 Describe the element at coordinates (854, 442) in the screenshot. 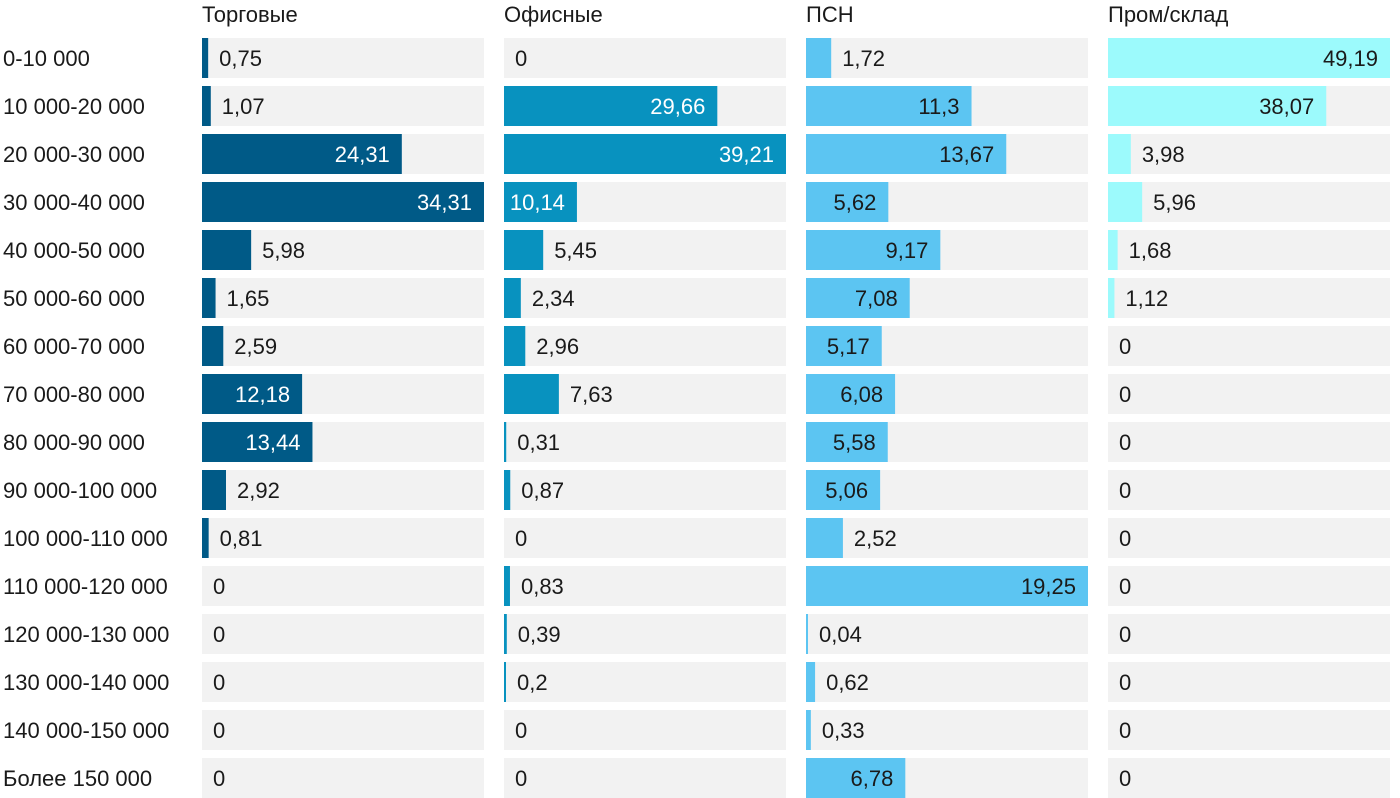

I see `data-label: 5,58` at that location.